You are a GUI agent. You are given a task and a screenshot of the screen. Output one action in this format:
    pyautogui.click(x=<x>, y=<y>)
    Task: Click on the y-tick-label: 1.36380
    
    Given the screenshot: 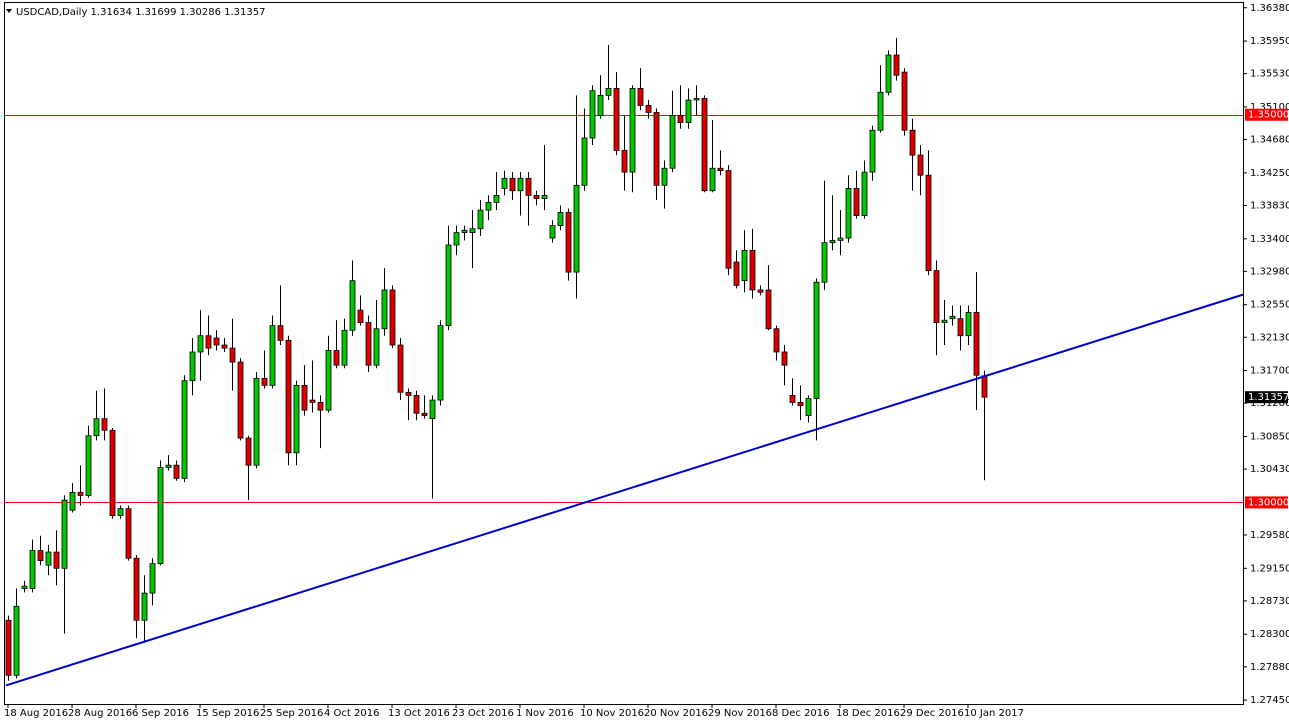 What is the action you would take?
    pyautogui.click(x=1269, y=8)
    